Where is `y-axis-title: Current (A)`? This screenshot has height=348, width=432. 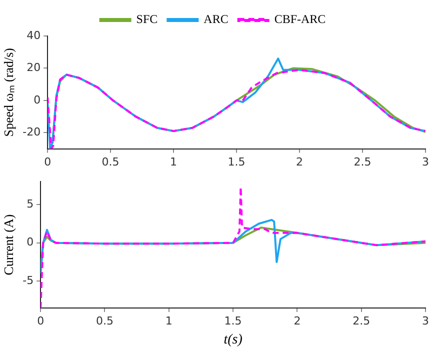
y-axis-title: Current (A) is located at coordinates (8, 245).